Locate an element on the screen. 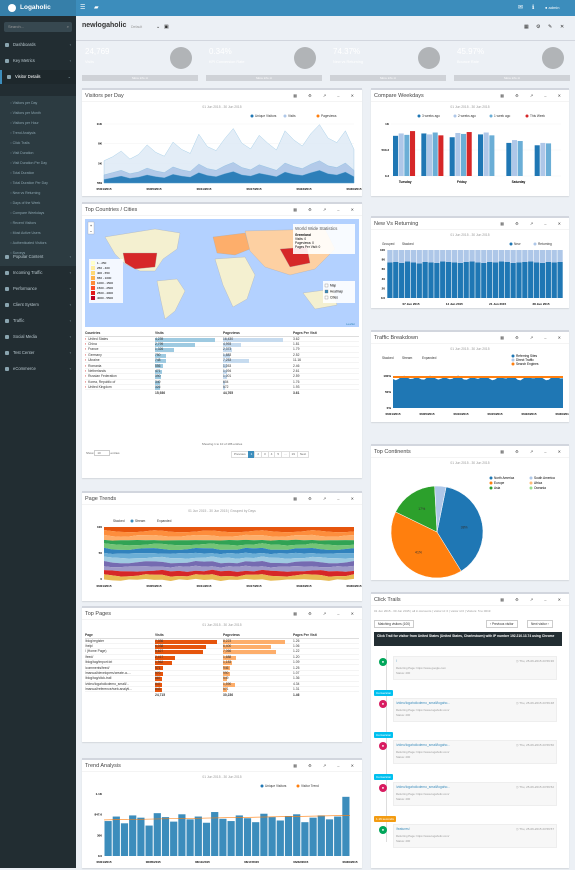  sidebar-item-client-system: Client System ‹ is located at coordinates (38, 305).